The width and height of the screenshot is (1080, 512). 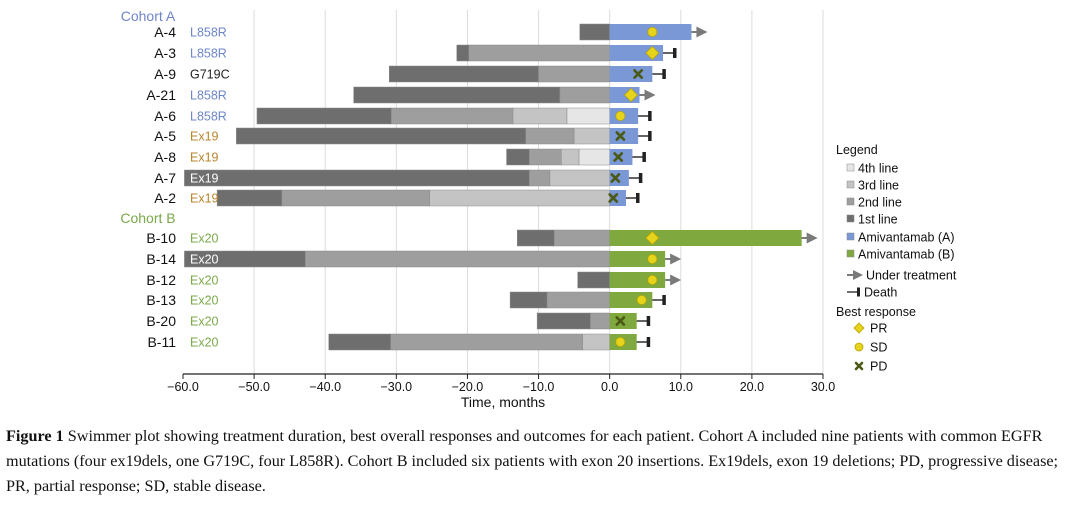 What do you see at coordinates (878, 348) in the screenshot?
I see `legend-response-label: SD` at bounding box center [878, 348].